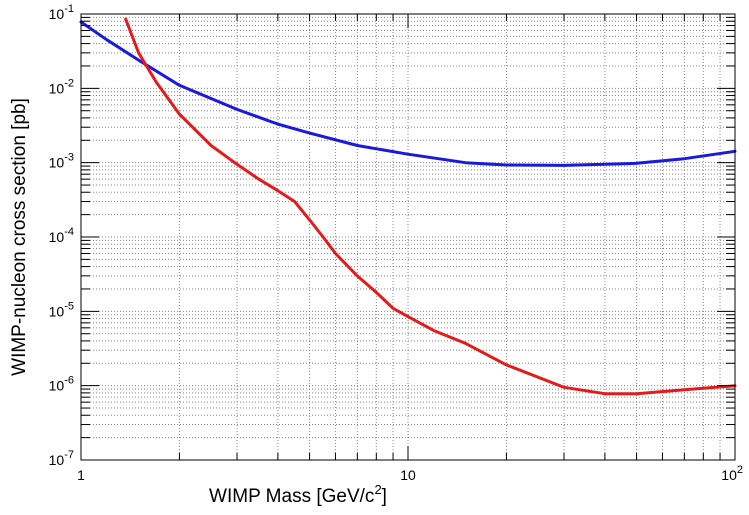 The image size is (749, 515). I want to click on y-tick-label: 10⁻², so click(61, 86).